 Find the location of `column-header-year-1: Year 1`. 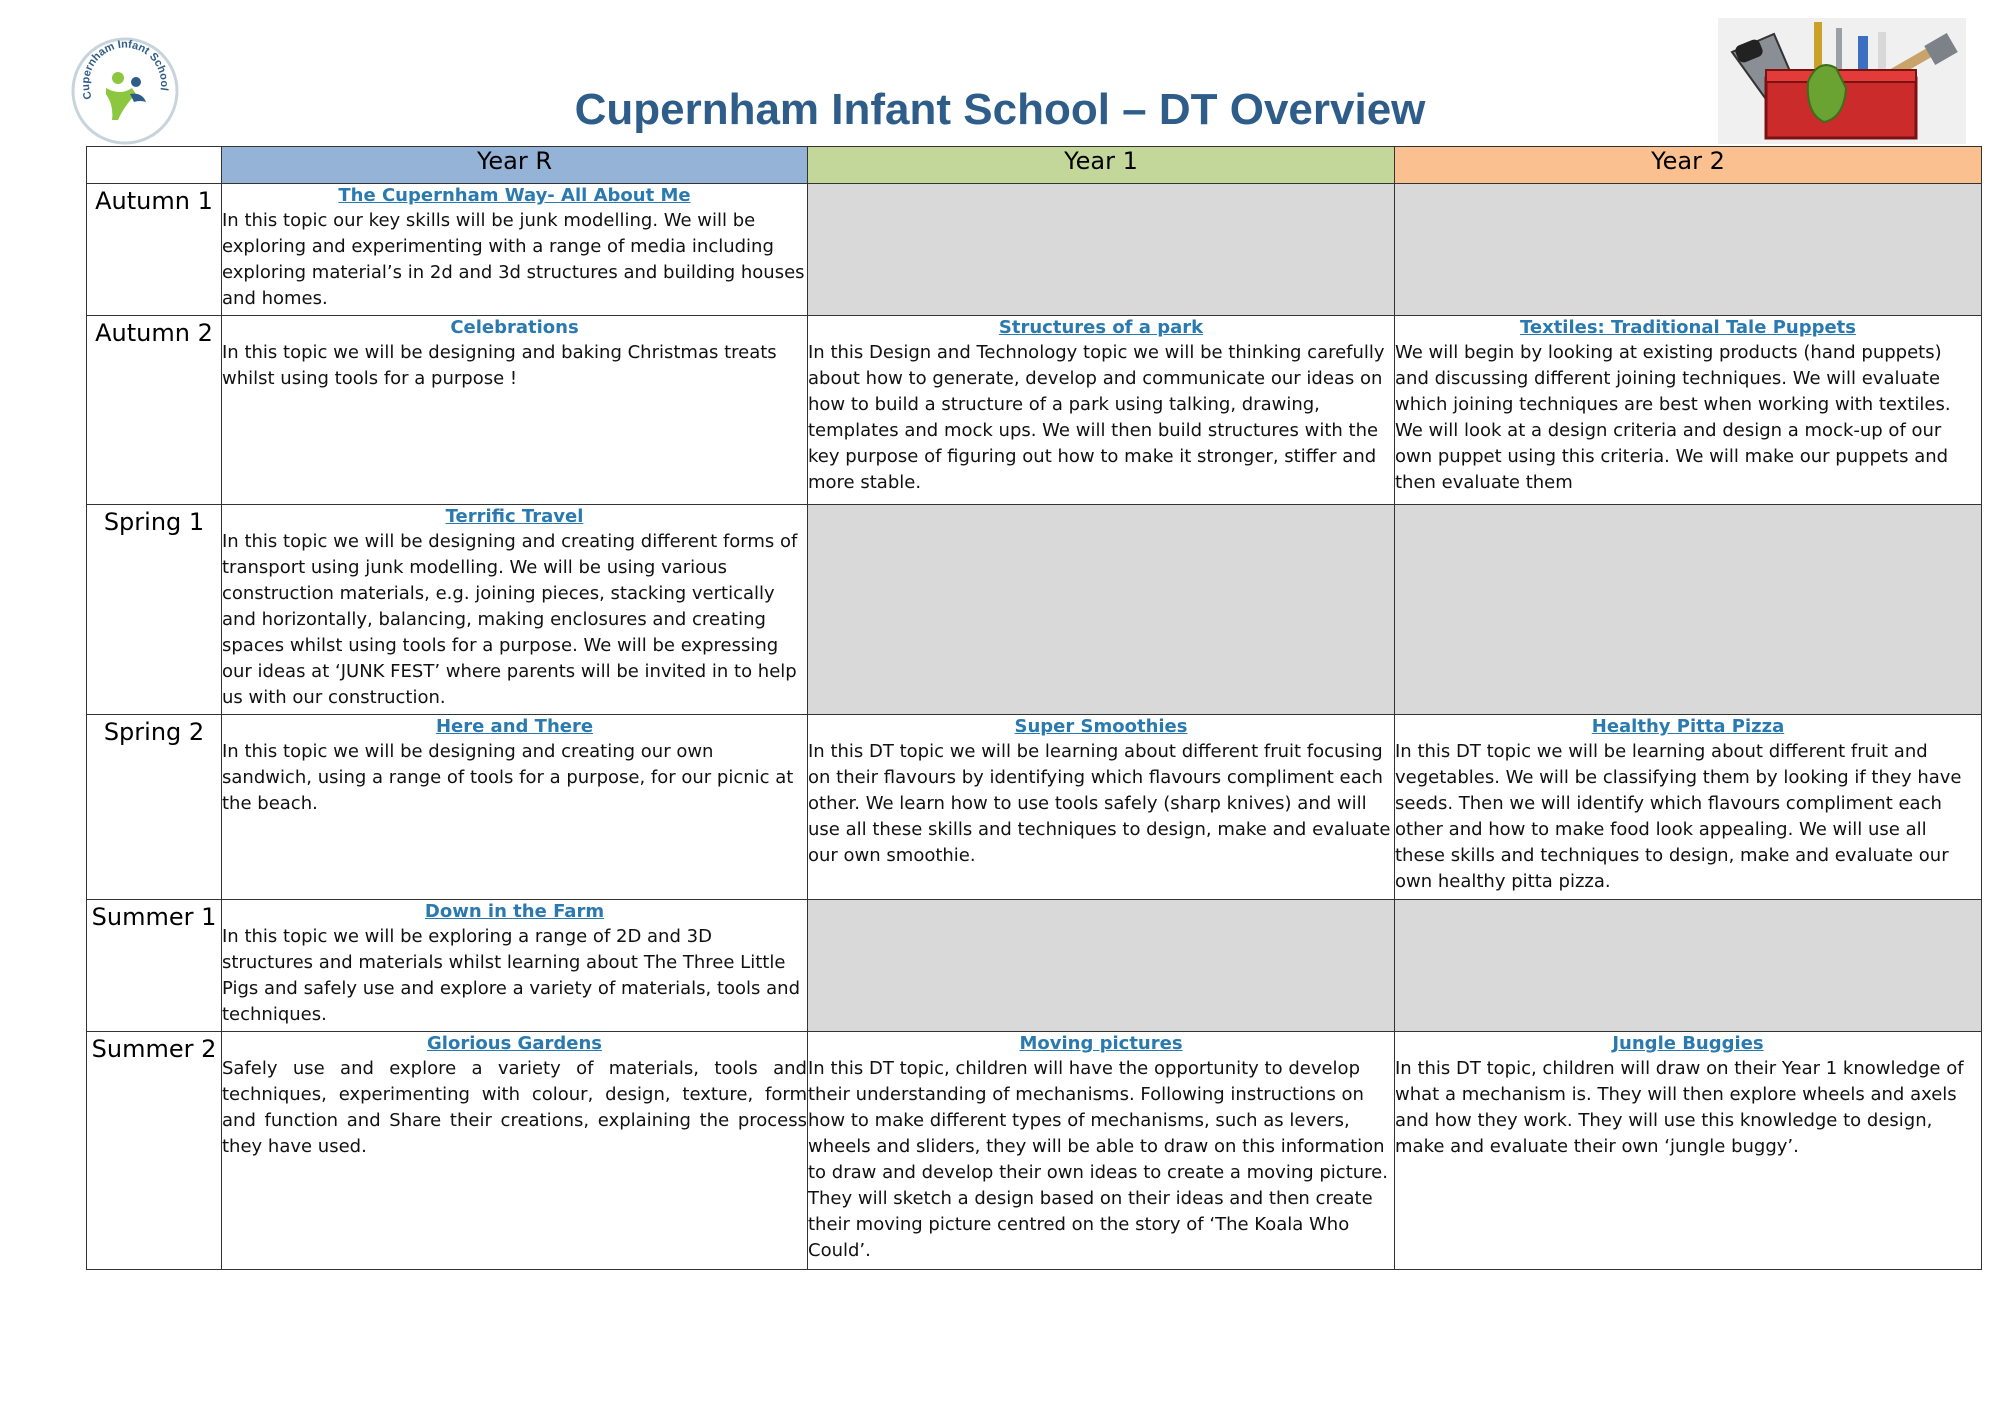

column-header-year-1: Year 1 is located at coordinates (1101, 165).